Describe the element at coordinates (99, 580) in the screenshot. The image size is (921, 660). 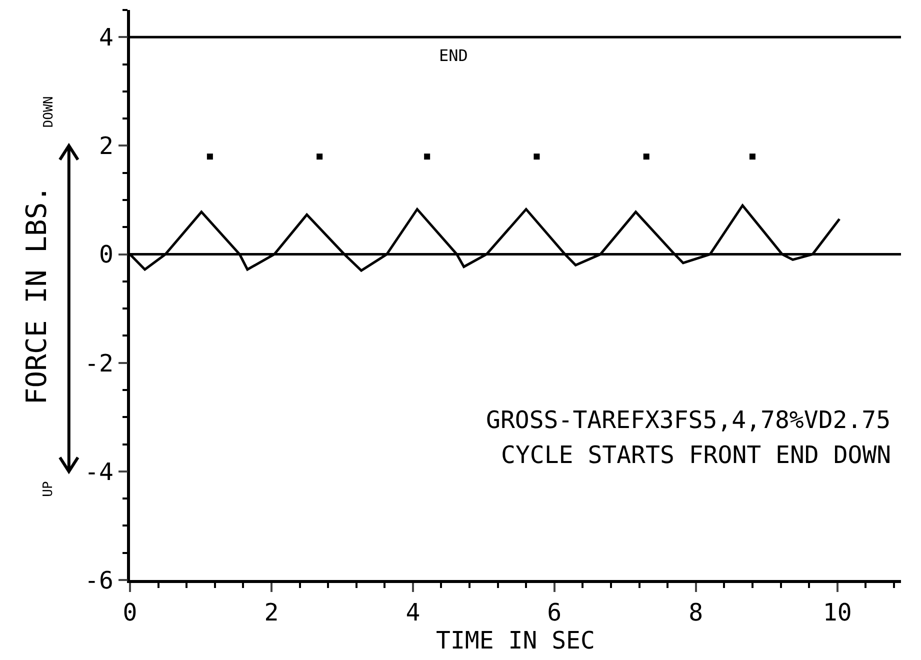
I see `y-tick-label: -6` at that location.